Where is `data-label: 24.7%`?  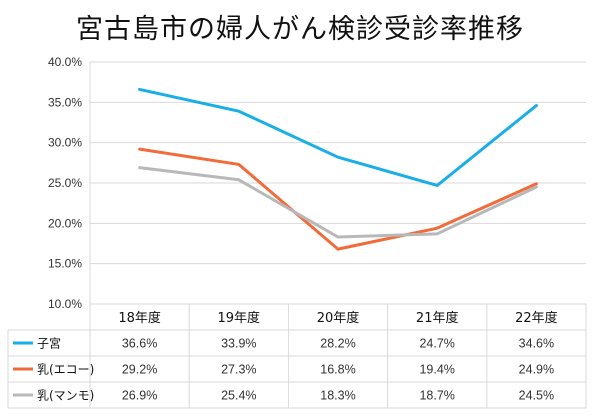 data-label: 24.7% is located at coordinates (436, 344).